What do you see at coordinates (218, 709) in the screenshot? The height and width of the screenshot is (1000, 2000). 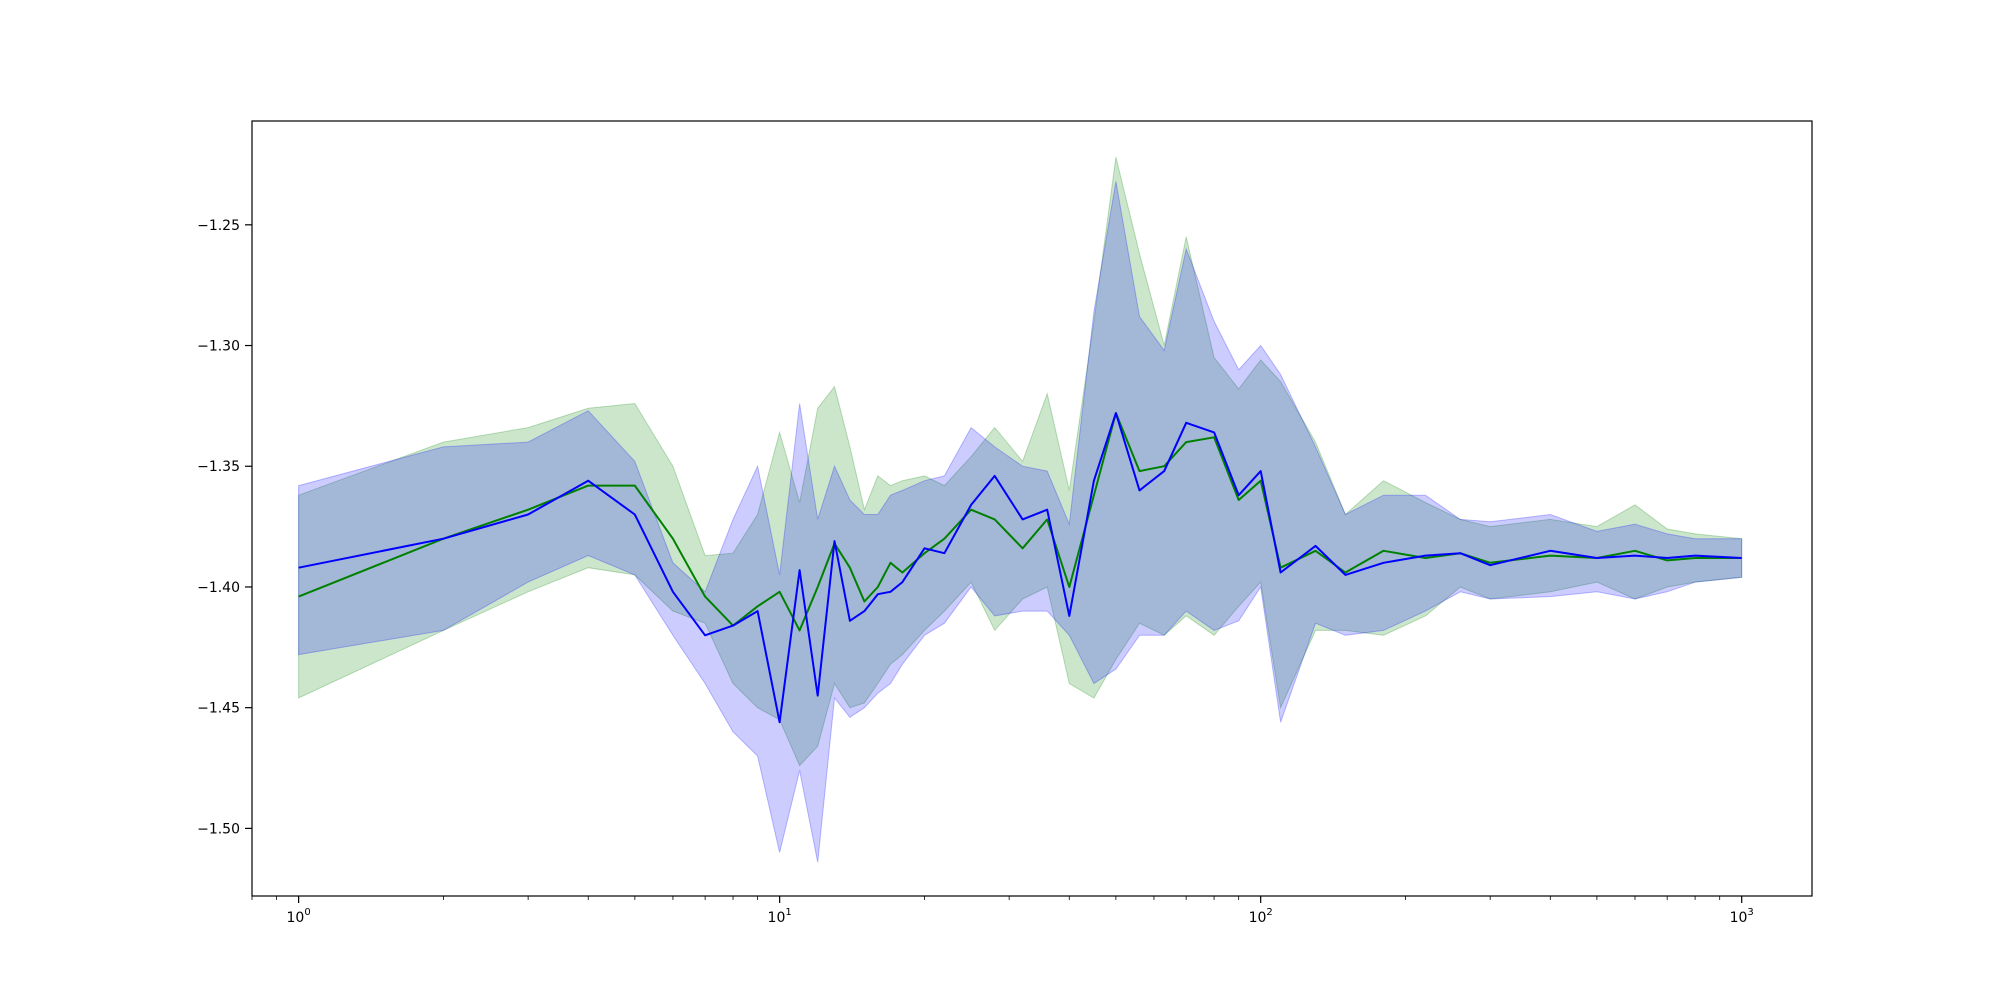 I see `y-tick-label: −1.45` at bounding box center [218, 709].